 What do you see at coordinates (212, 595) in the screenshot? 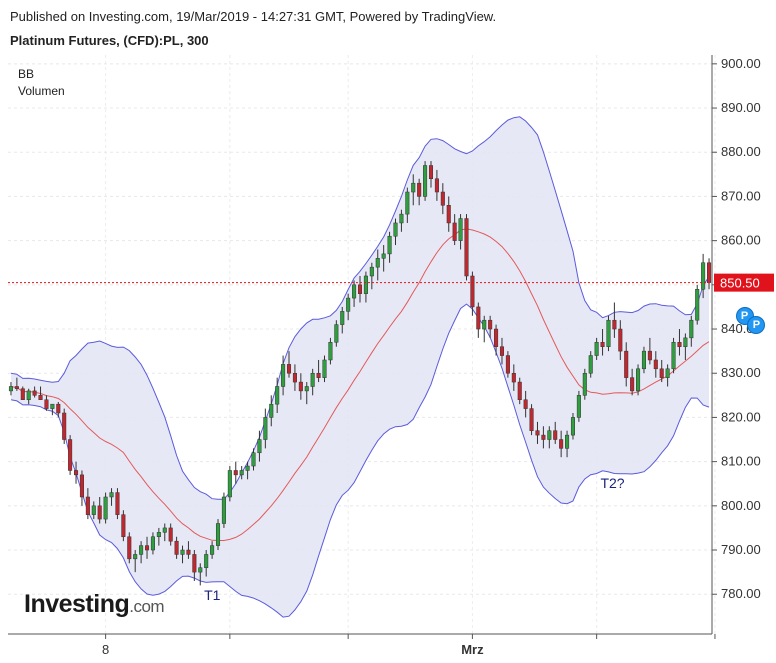
I see `chart-annotation: T1` at bounding box center [212, 595].